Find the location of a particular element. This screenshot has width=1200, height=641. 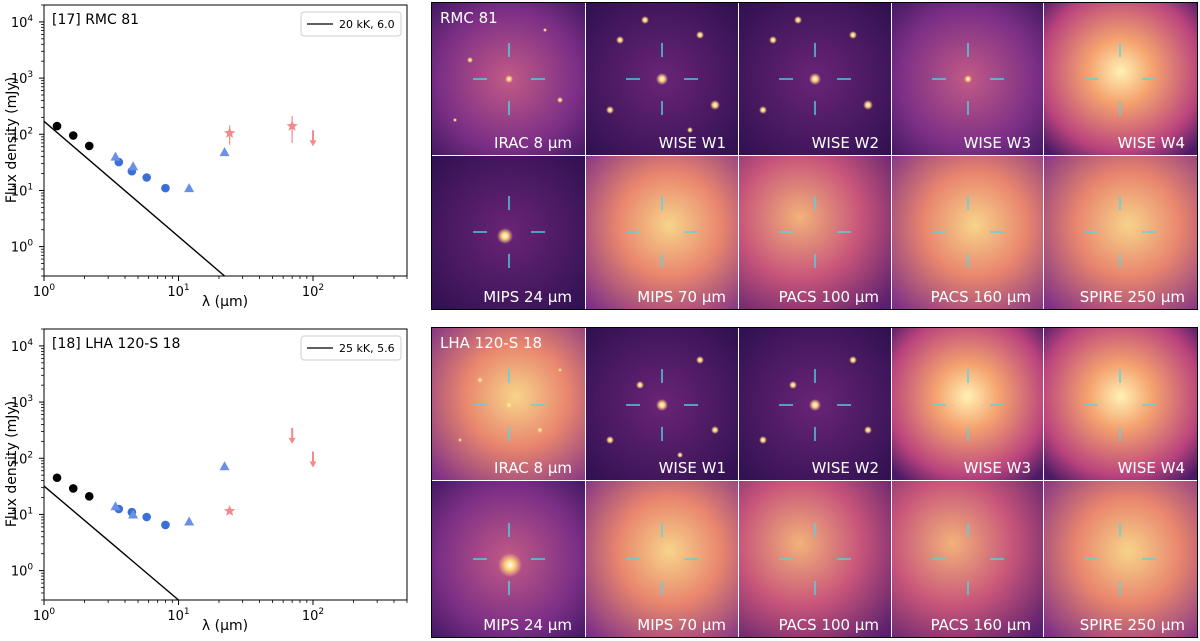

legend-label: 25 kK, 5.6 is located at coordinates (367, 348).